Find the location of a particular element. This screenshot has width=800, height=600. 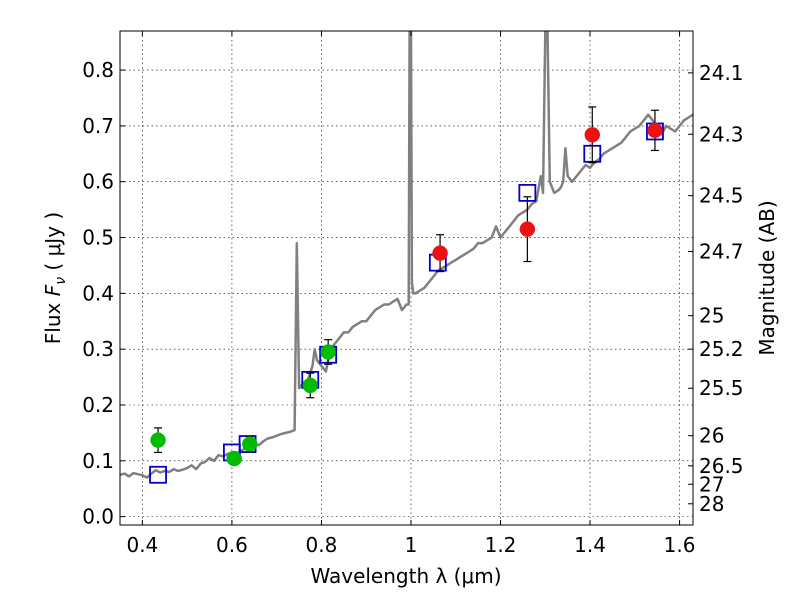

x-tick-label: 1.4 is located at coordinates (590, 545).